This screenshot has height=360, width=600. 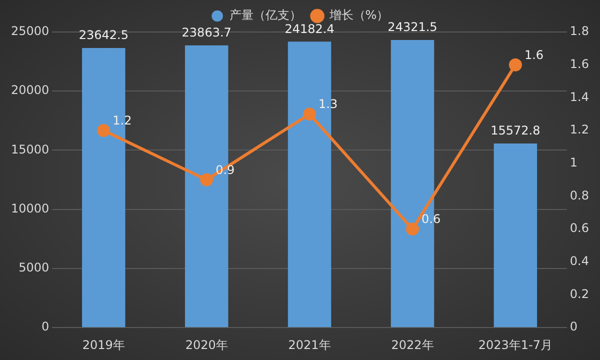 I want to click on x-tick-label: 2021年, so click(x=309, y=345).